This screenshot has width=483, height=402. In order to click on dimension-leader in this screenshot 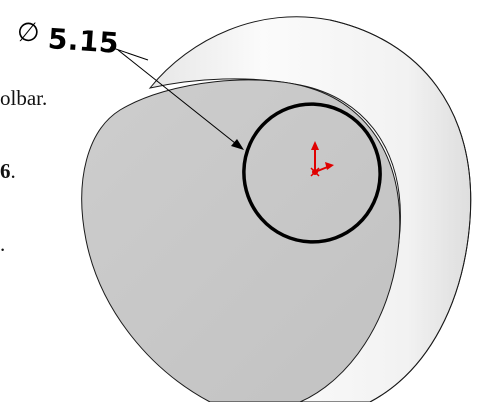, I will do `click(176, 98)`.